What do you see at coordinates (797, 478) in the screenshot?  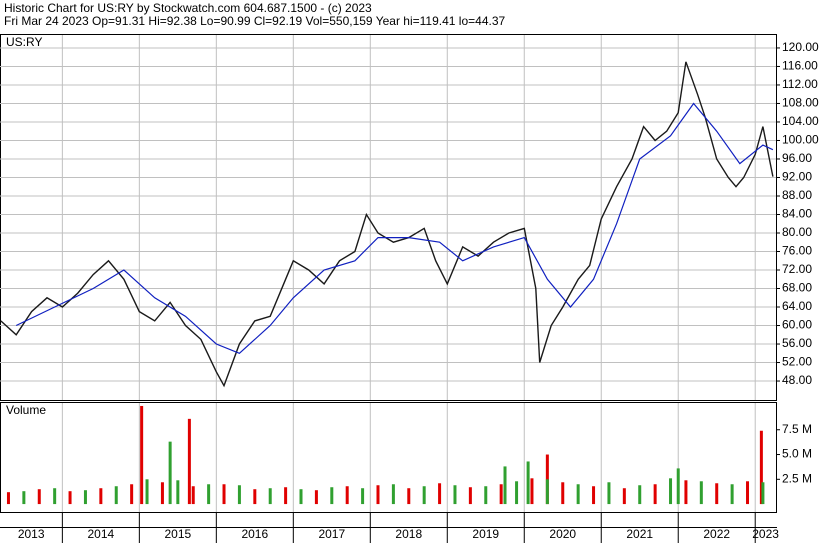 I see `y-tick-label: 2.5 M` at bounding box center [797, 478].